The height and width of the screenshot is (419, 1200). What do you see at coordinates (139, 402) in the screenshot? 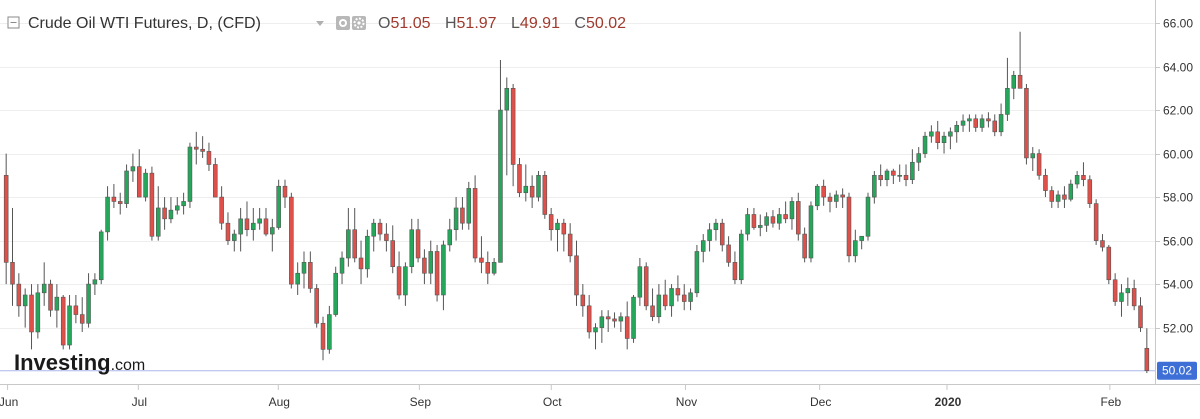
I see `x-tick-label: Jul` at bounding box center [139, 402].